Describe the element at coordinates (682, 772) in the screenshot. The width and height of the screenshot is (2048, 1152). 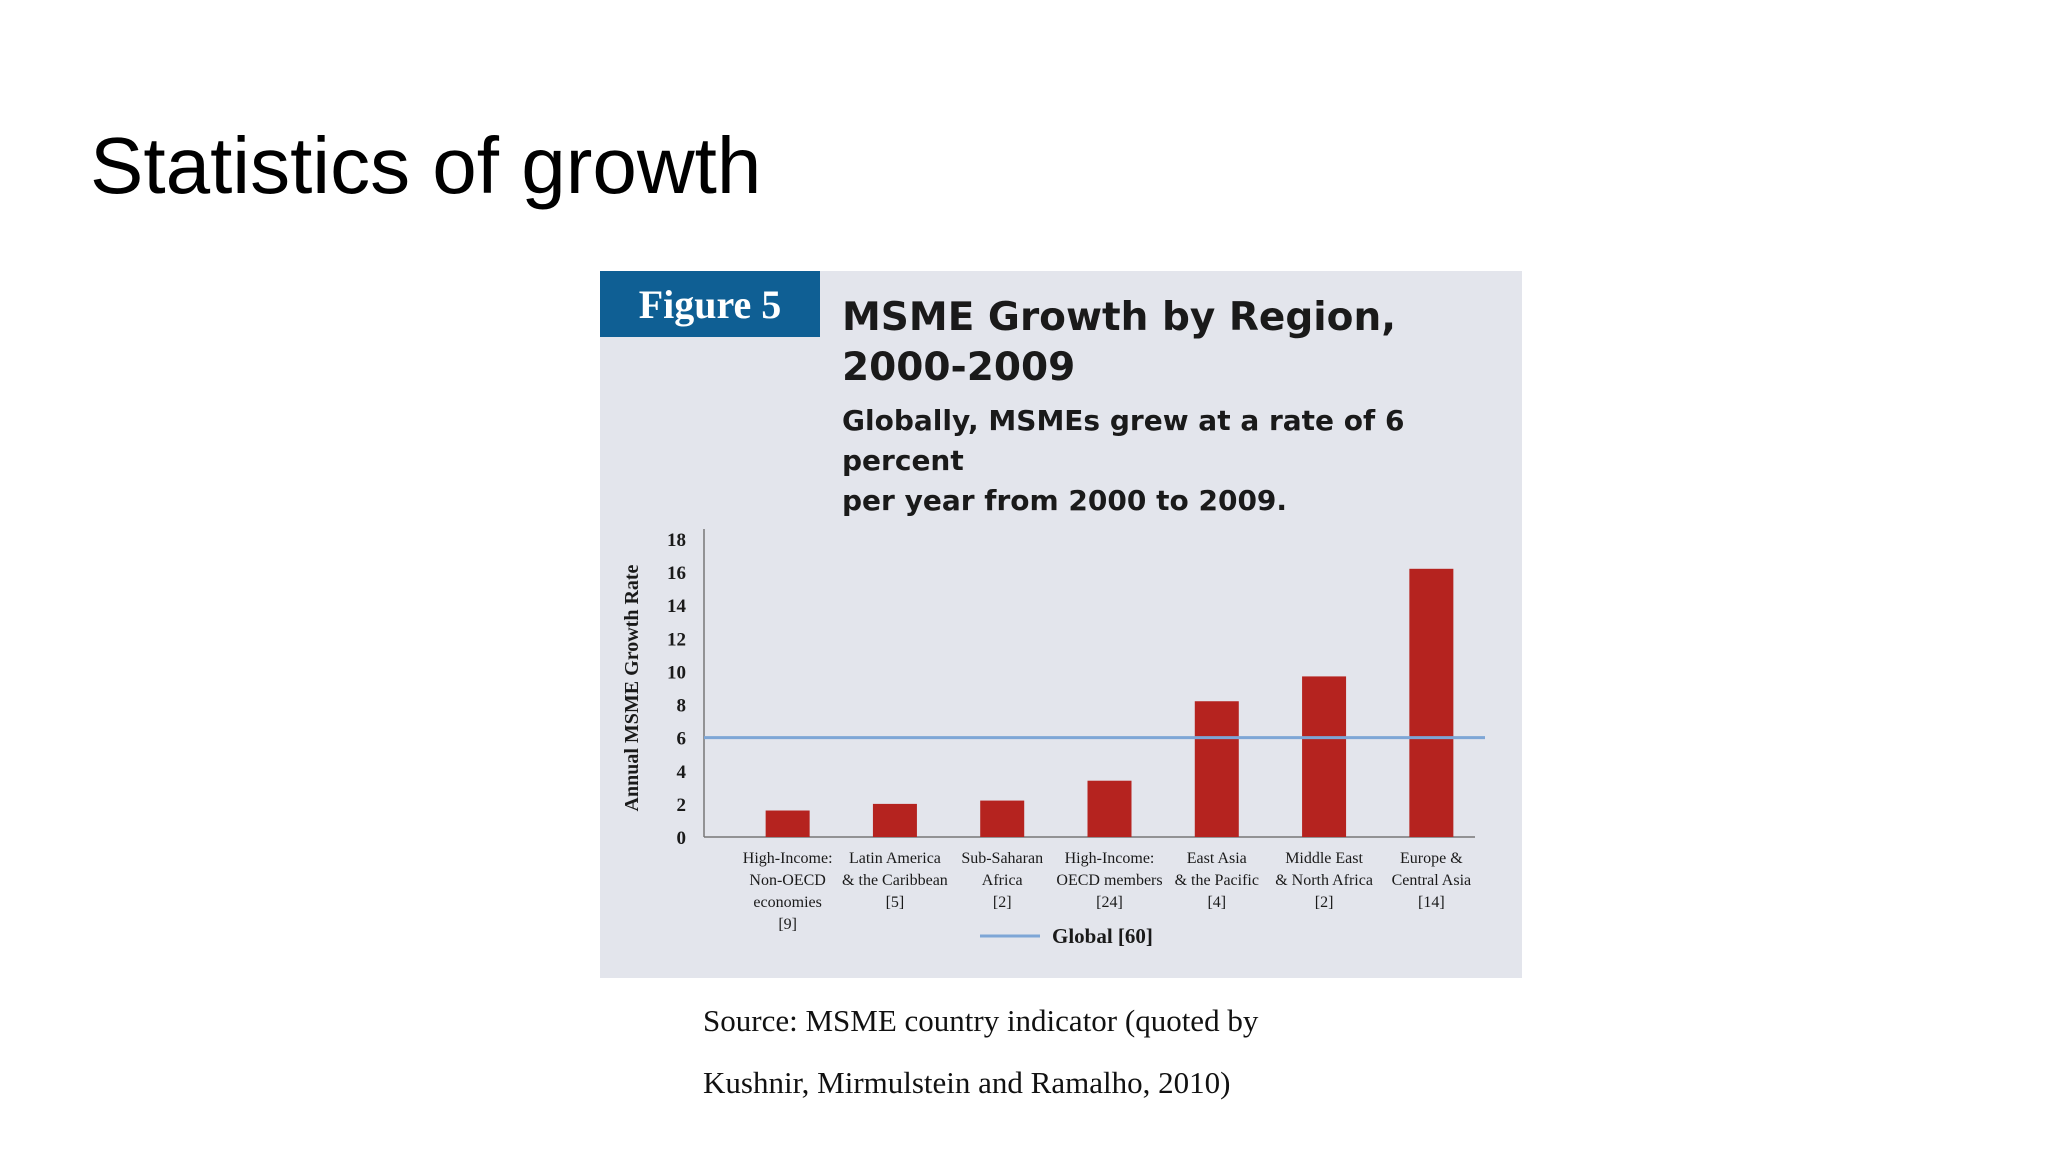
I see `y-tick-label: 4` at that location.